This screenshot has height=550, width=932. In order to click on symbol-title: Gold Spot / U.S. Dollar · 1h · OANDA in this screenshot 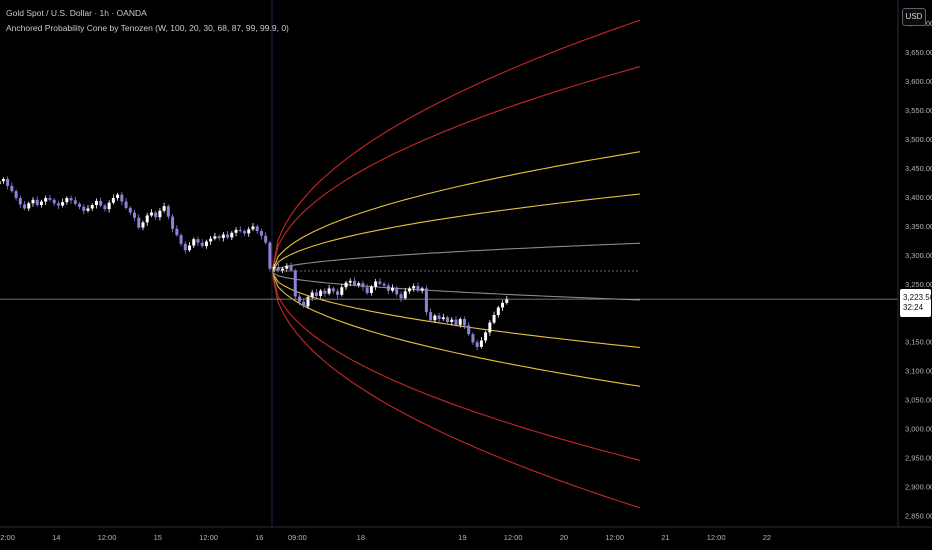, I will do `click(76, 13)`.